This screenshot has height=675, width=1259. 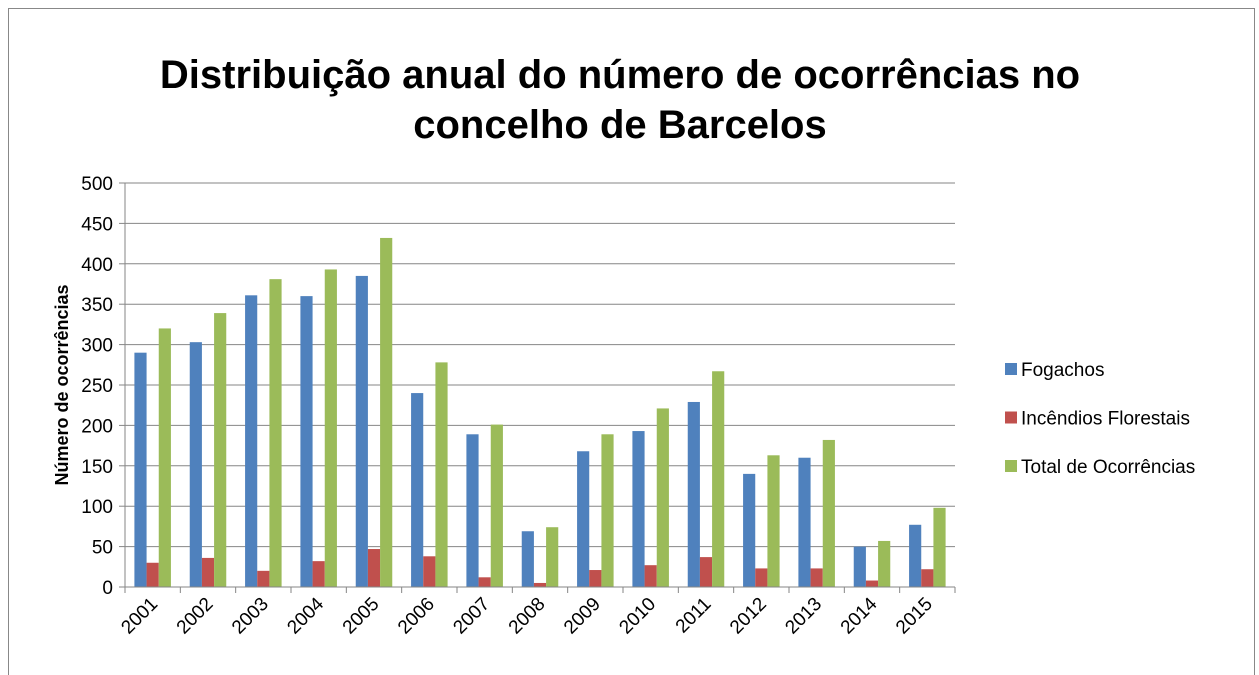 I want to click on y-tick-label: 100, so click(x=97, y=507).